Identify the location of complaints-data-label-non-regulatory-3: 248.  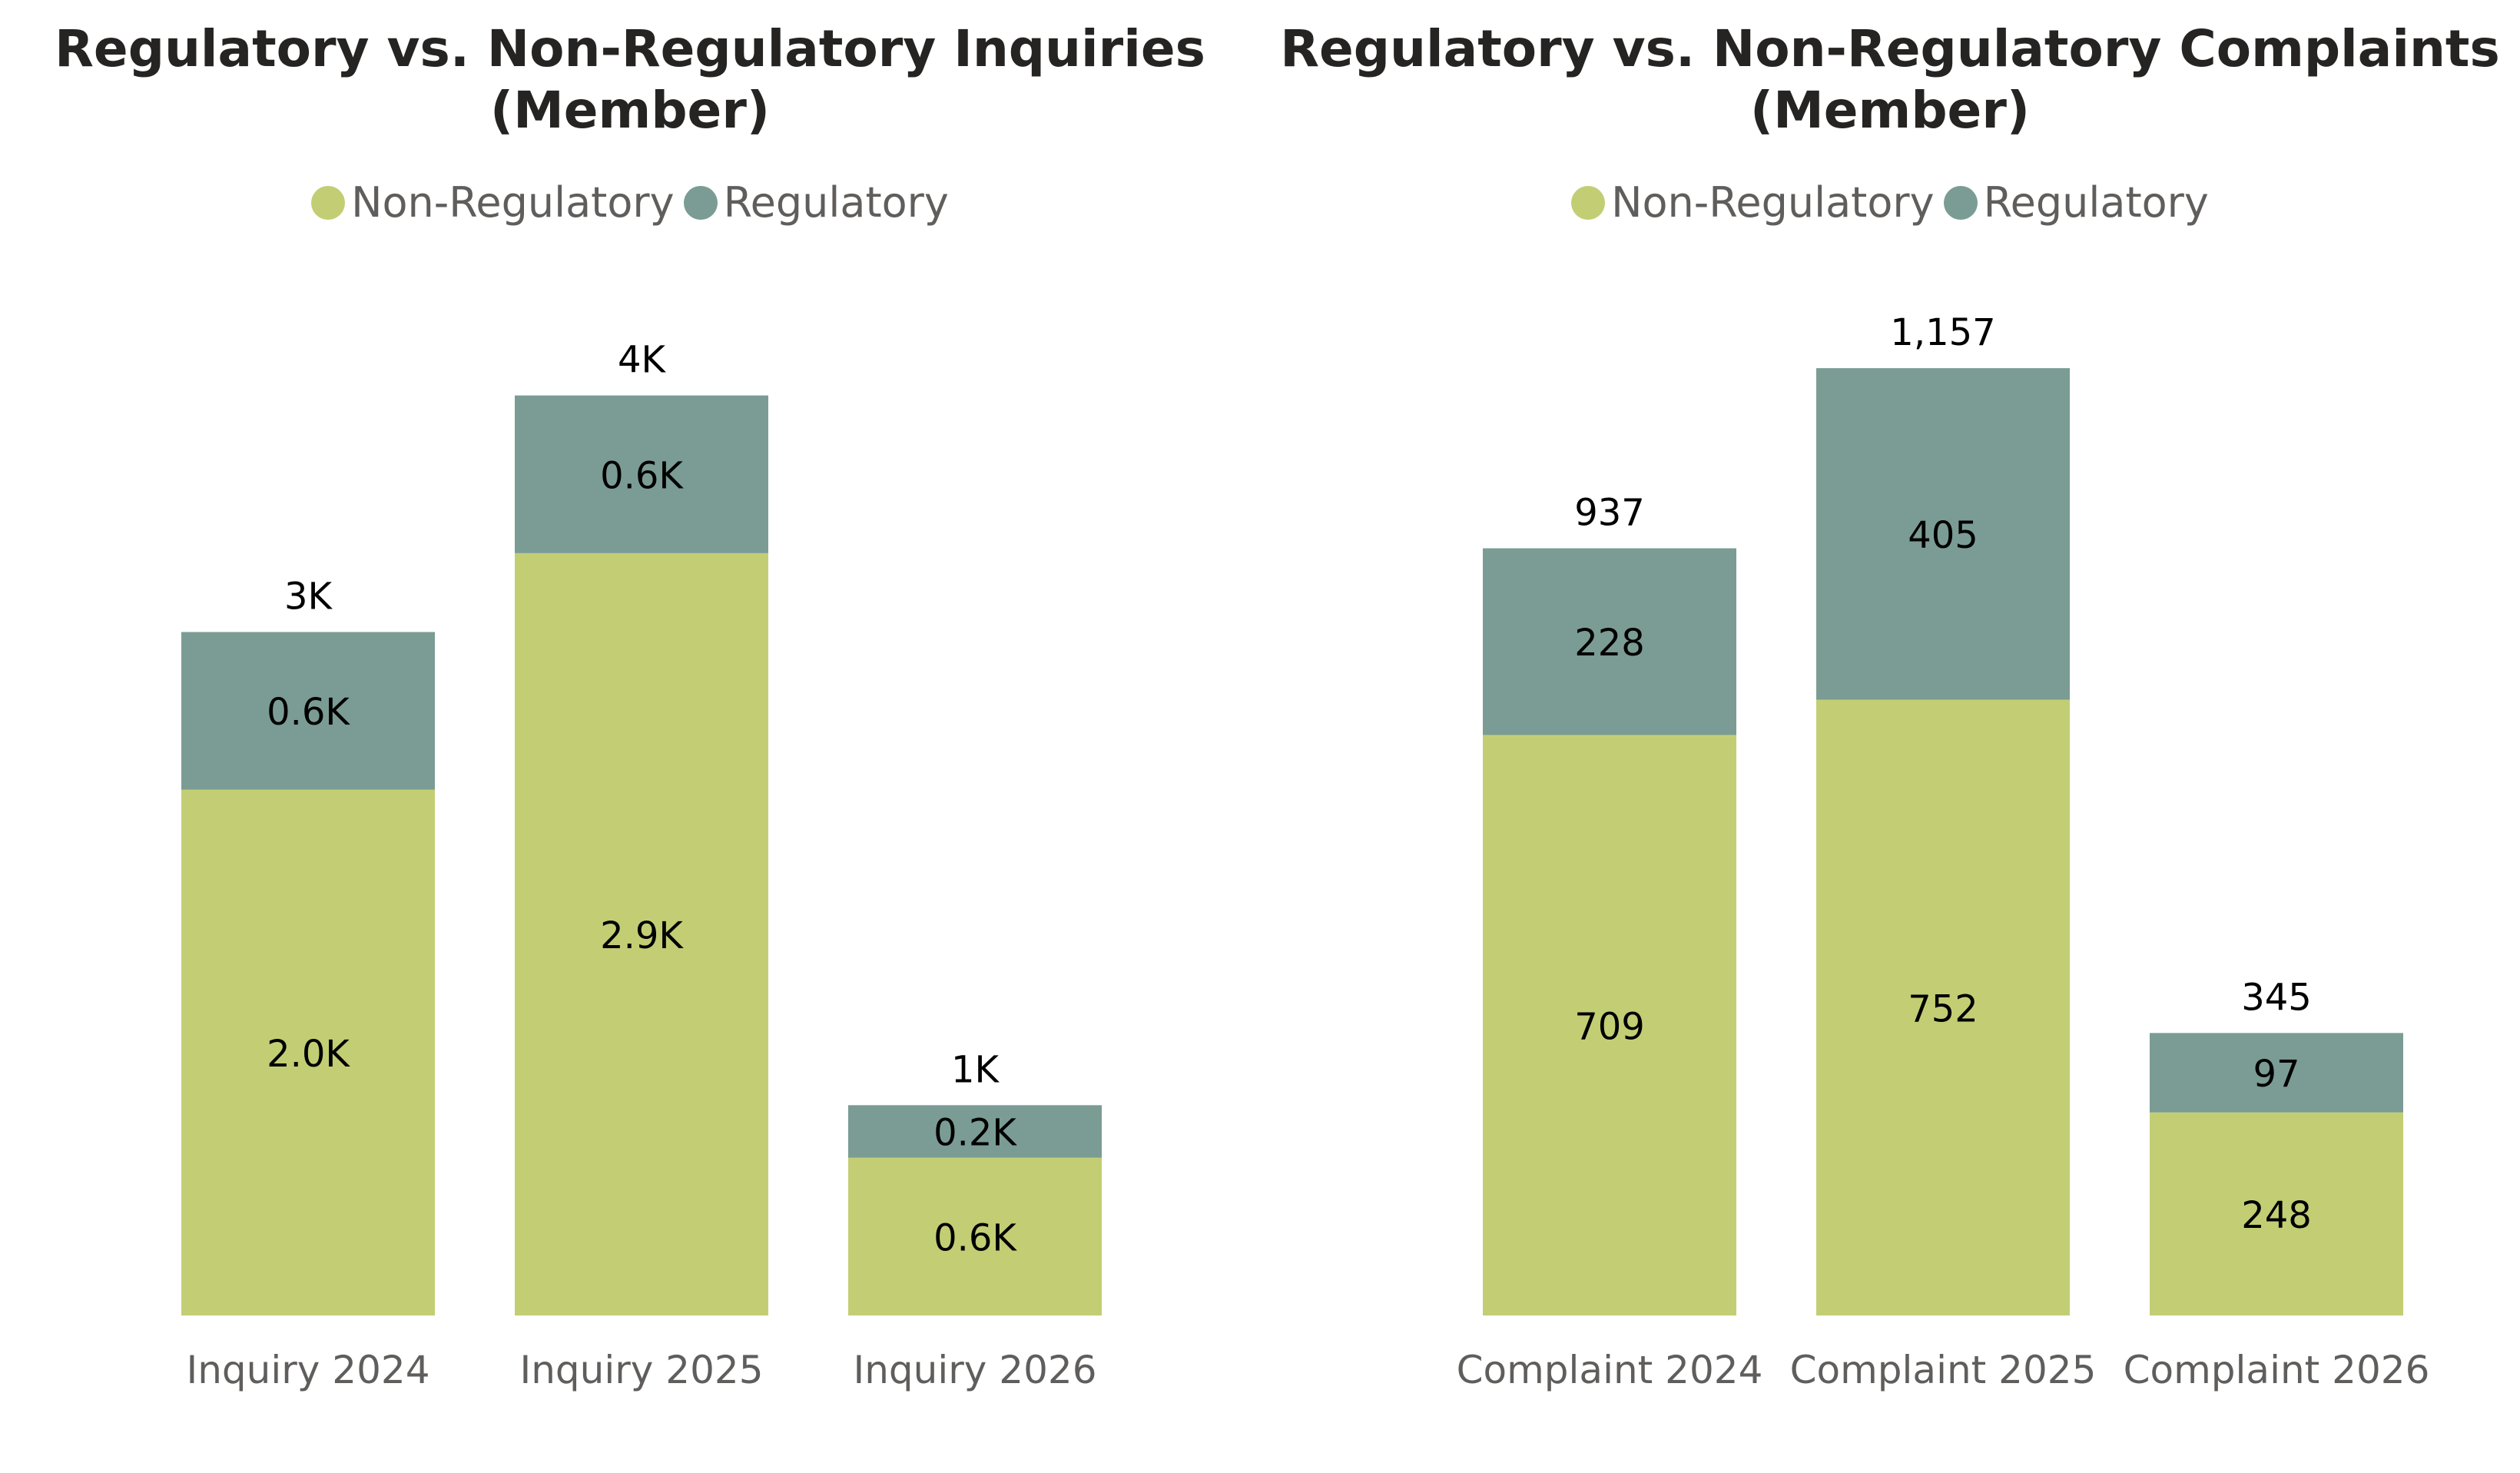
(2276, 1215).